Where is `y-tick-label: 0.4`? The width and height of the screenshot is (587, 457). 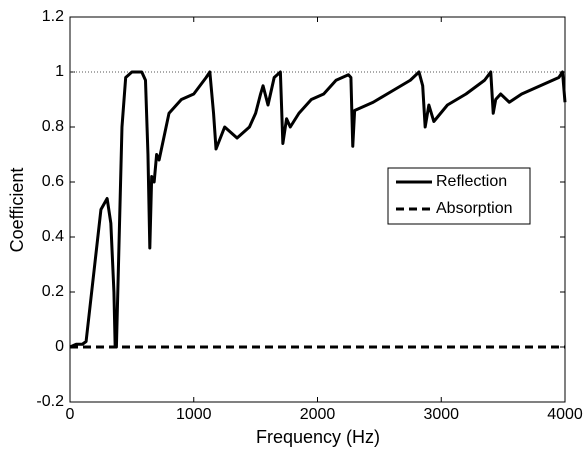 y-tick-label: 0.4 is located at coordinates (53, 236).